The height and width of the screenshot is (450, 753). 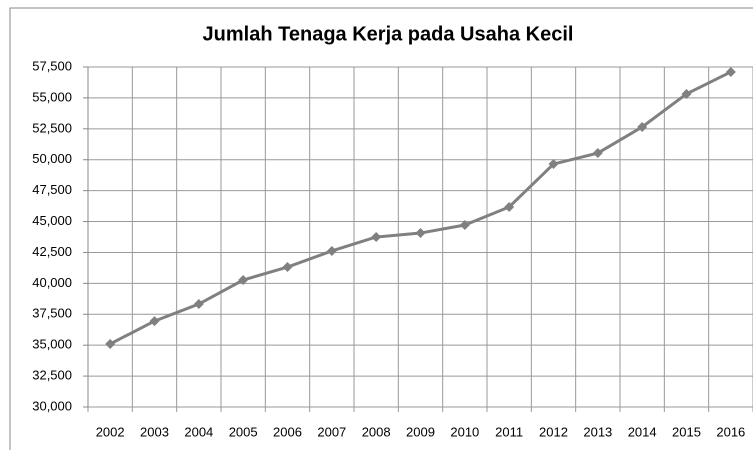 What do you see at coordinates (420, 431) in the screenshot?
I see `x-tick-label: 2009` at bounding box center [420, 431].